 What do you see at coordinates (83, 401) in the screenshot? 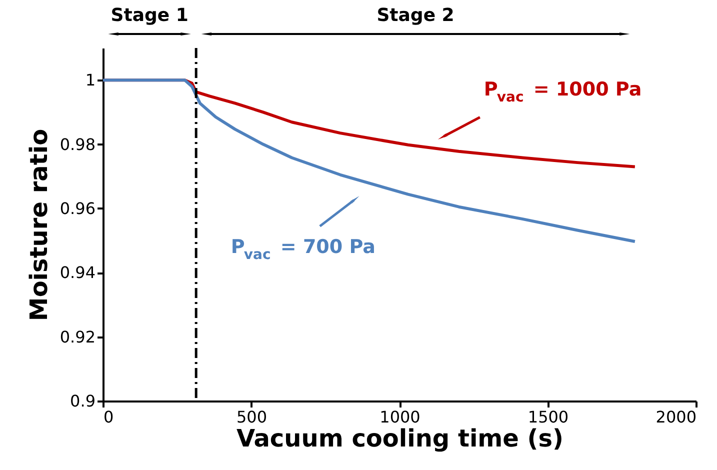
I see `y-tick-label: 0.9` at bounding box center [83, 401].